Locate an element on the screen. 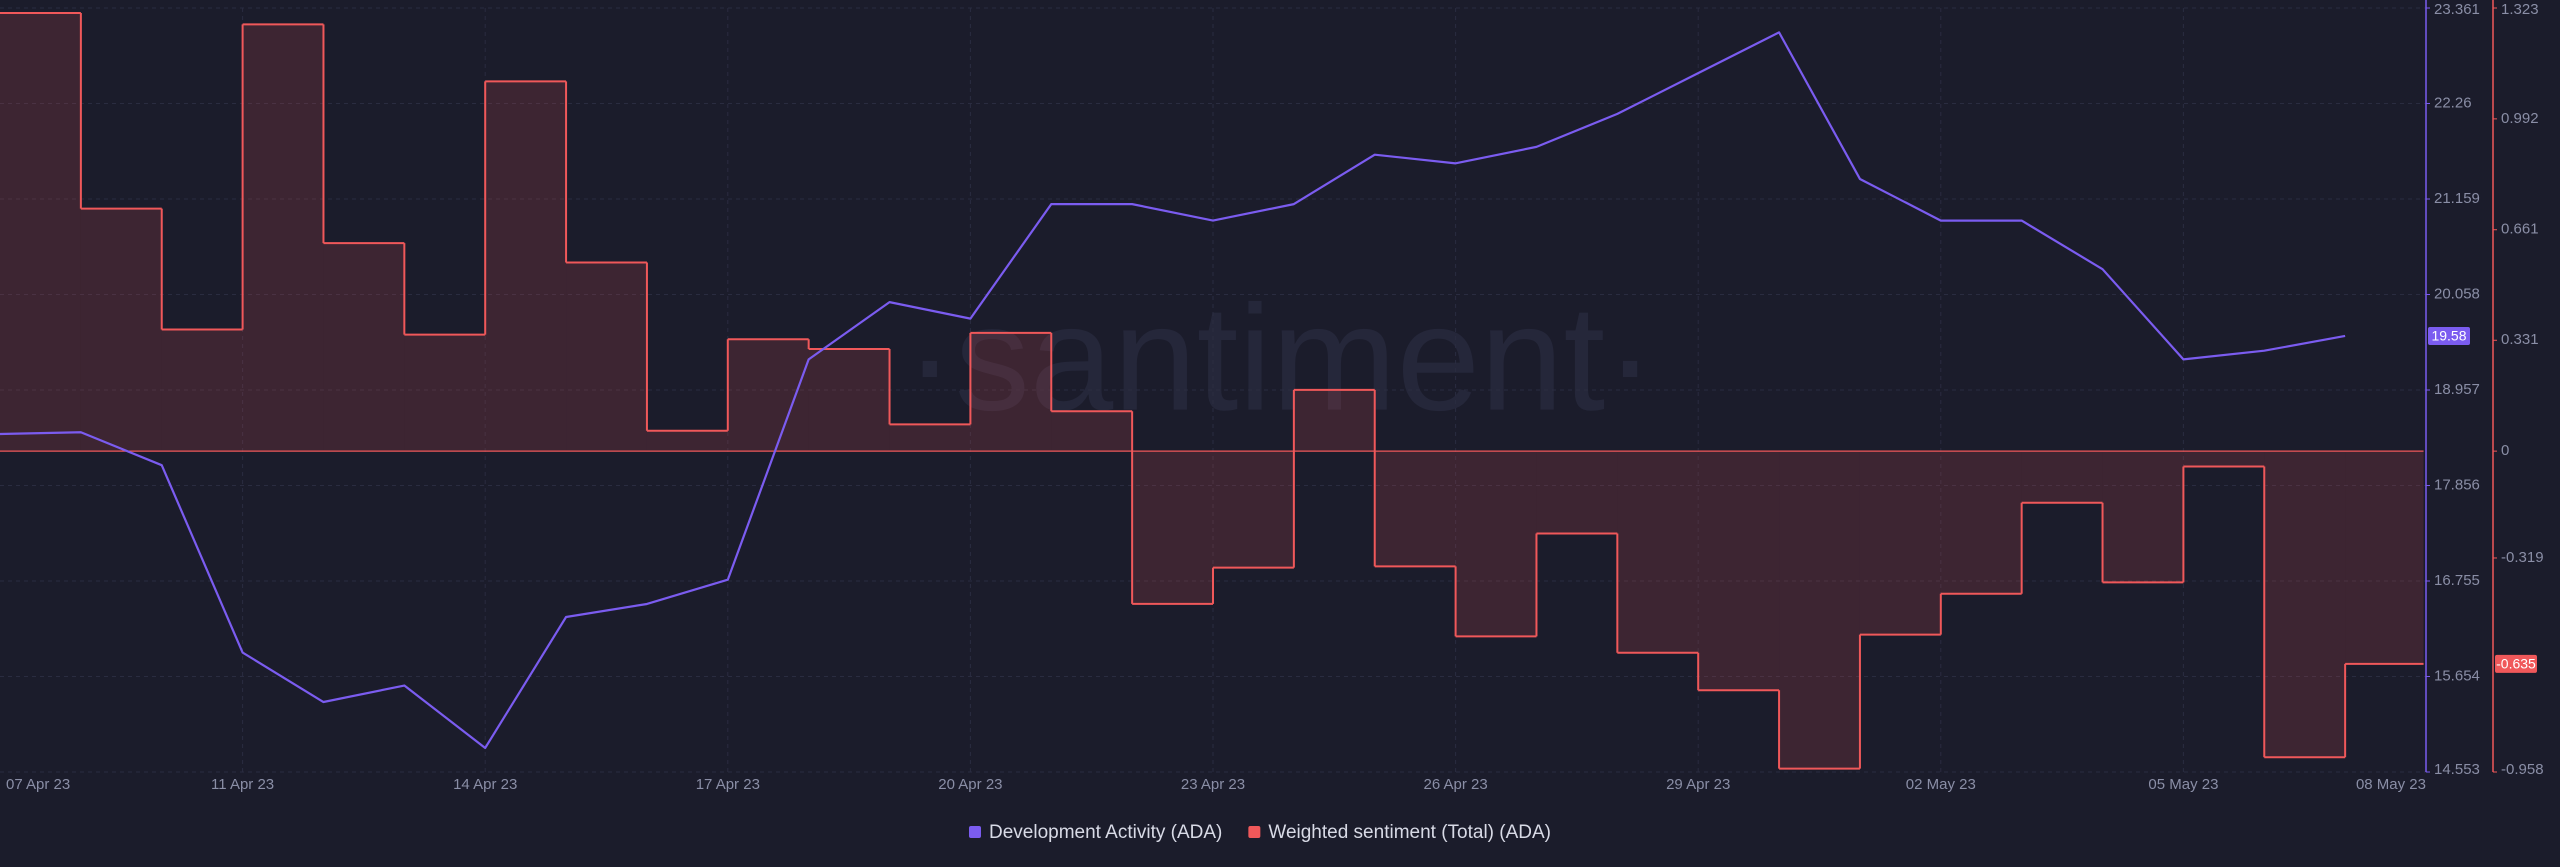 Image resolution: width=2560 pixels, height=867 pixels. y-tick-label: 23.361 is located at coordinates (2457, 9).